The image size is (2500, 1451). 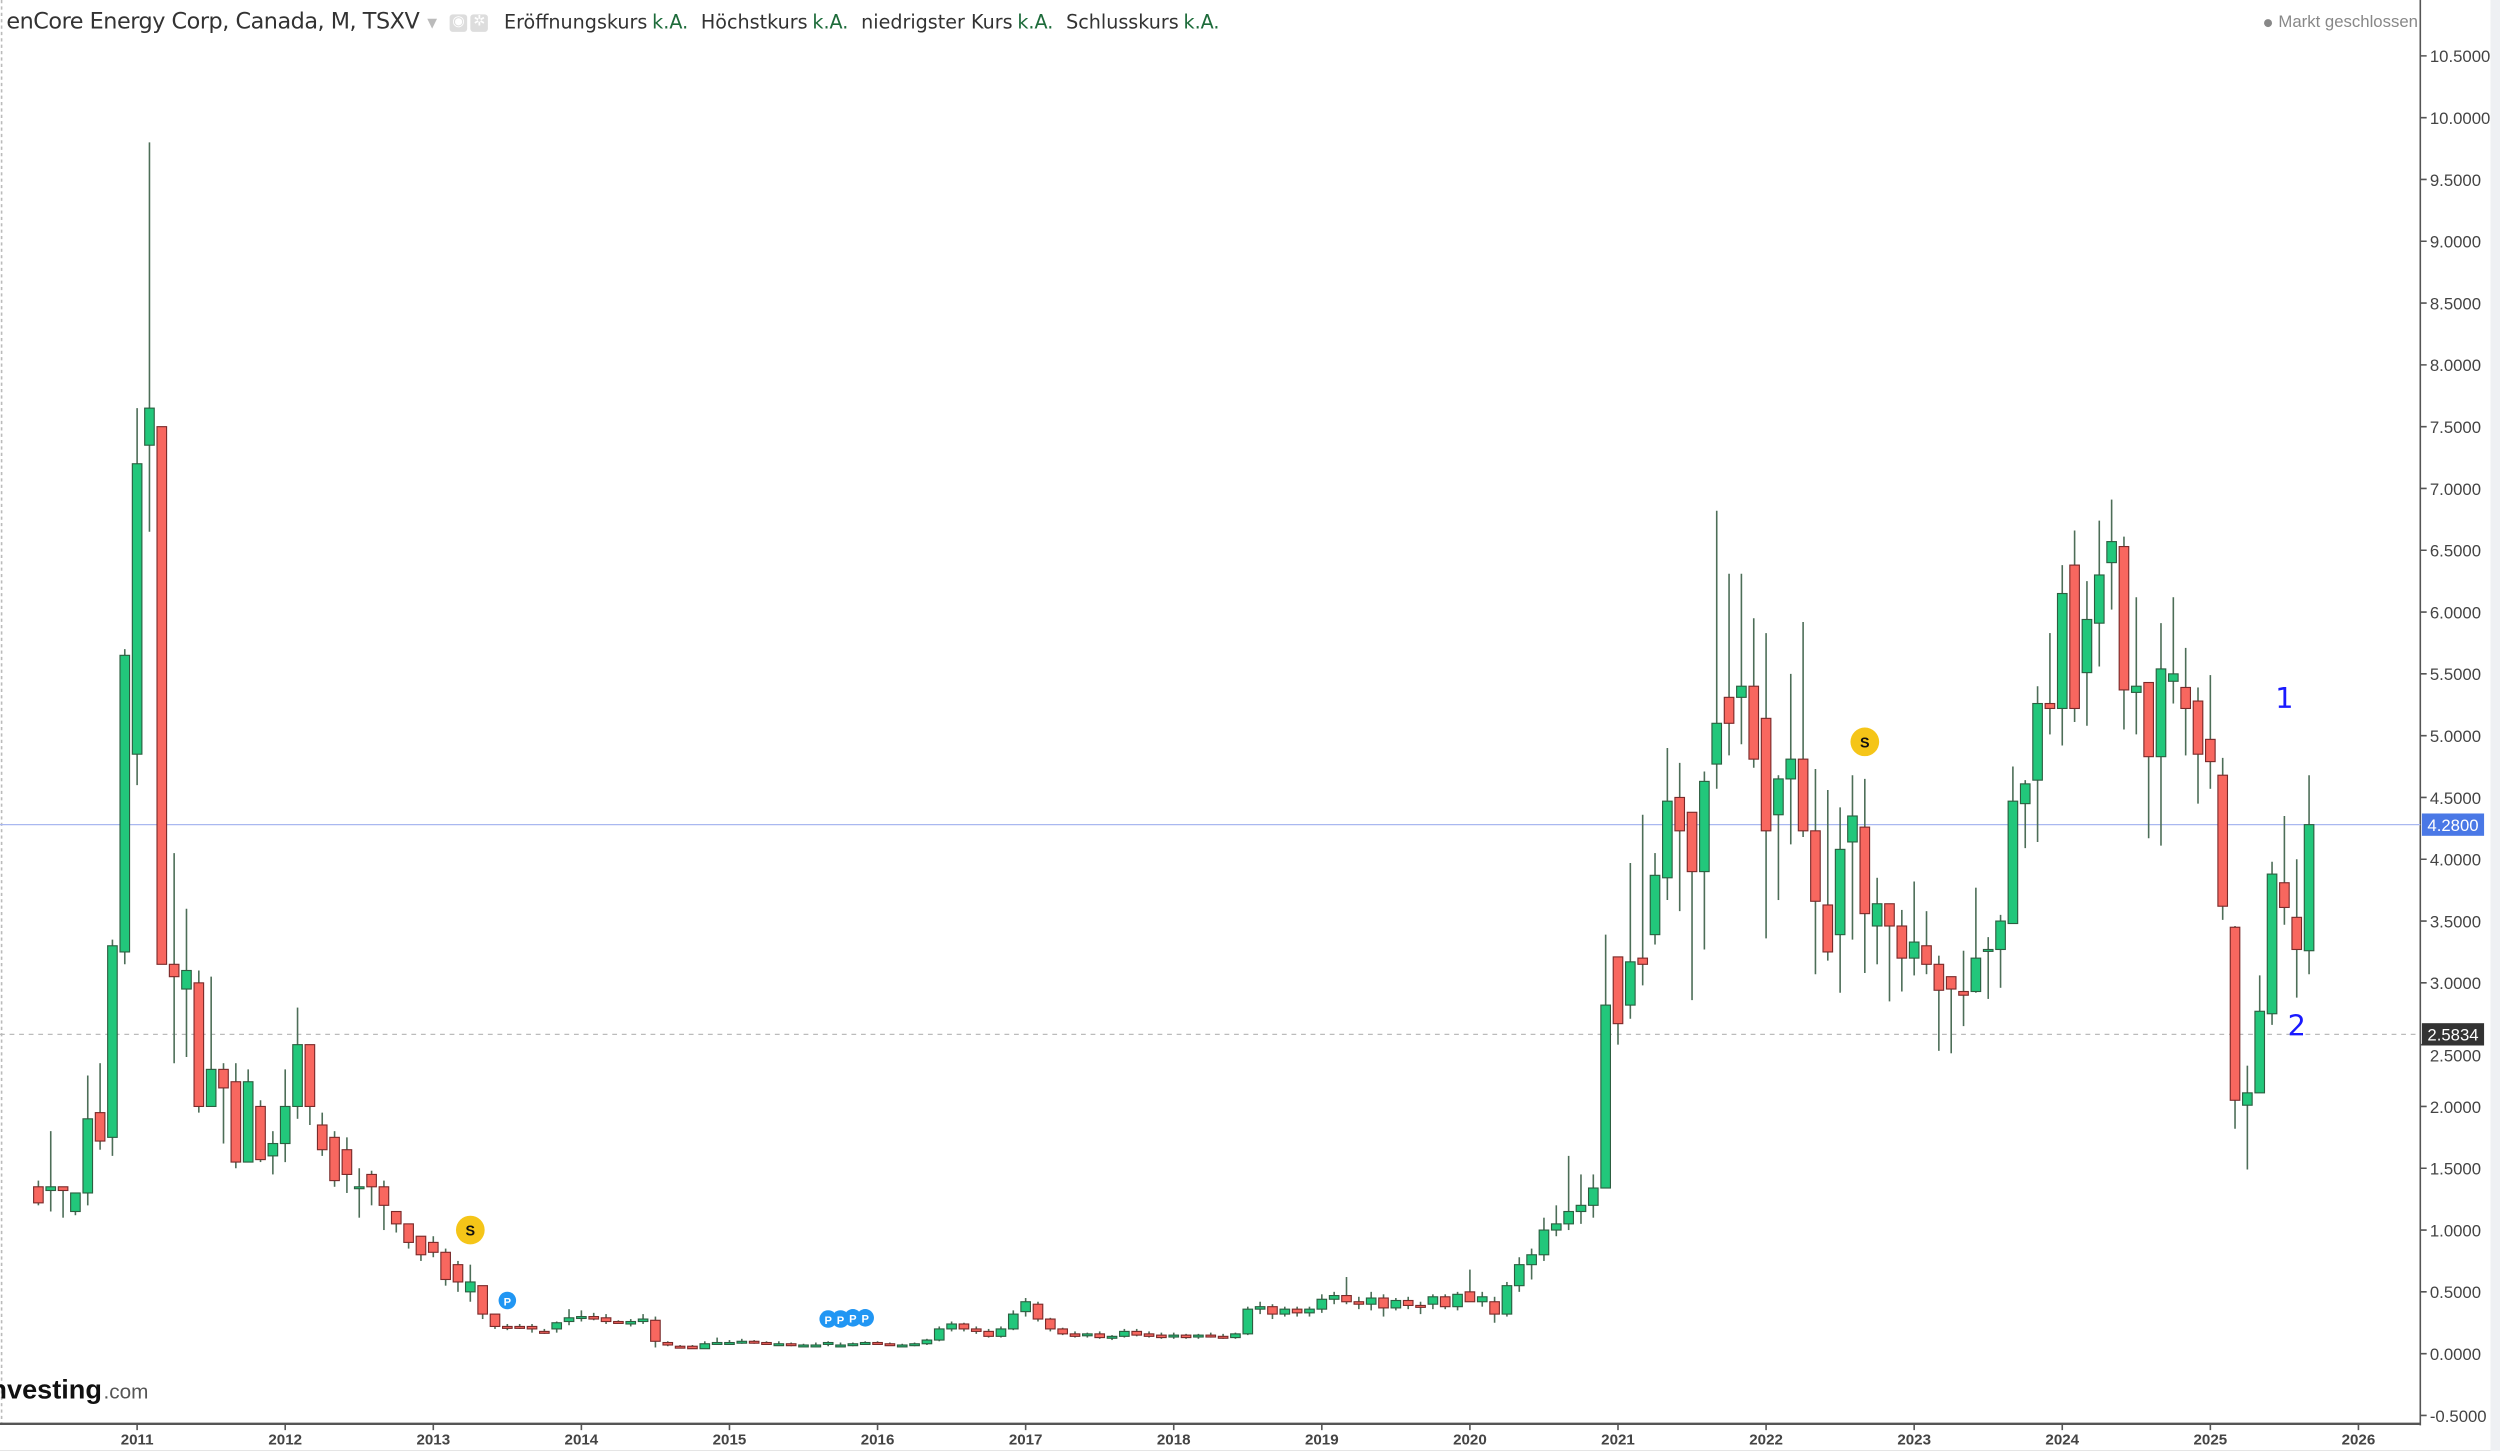 I want to click on investing-logo: nvesting .com, so click(x=74, y=1390).